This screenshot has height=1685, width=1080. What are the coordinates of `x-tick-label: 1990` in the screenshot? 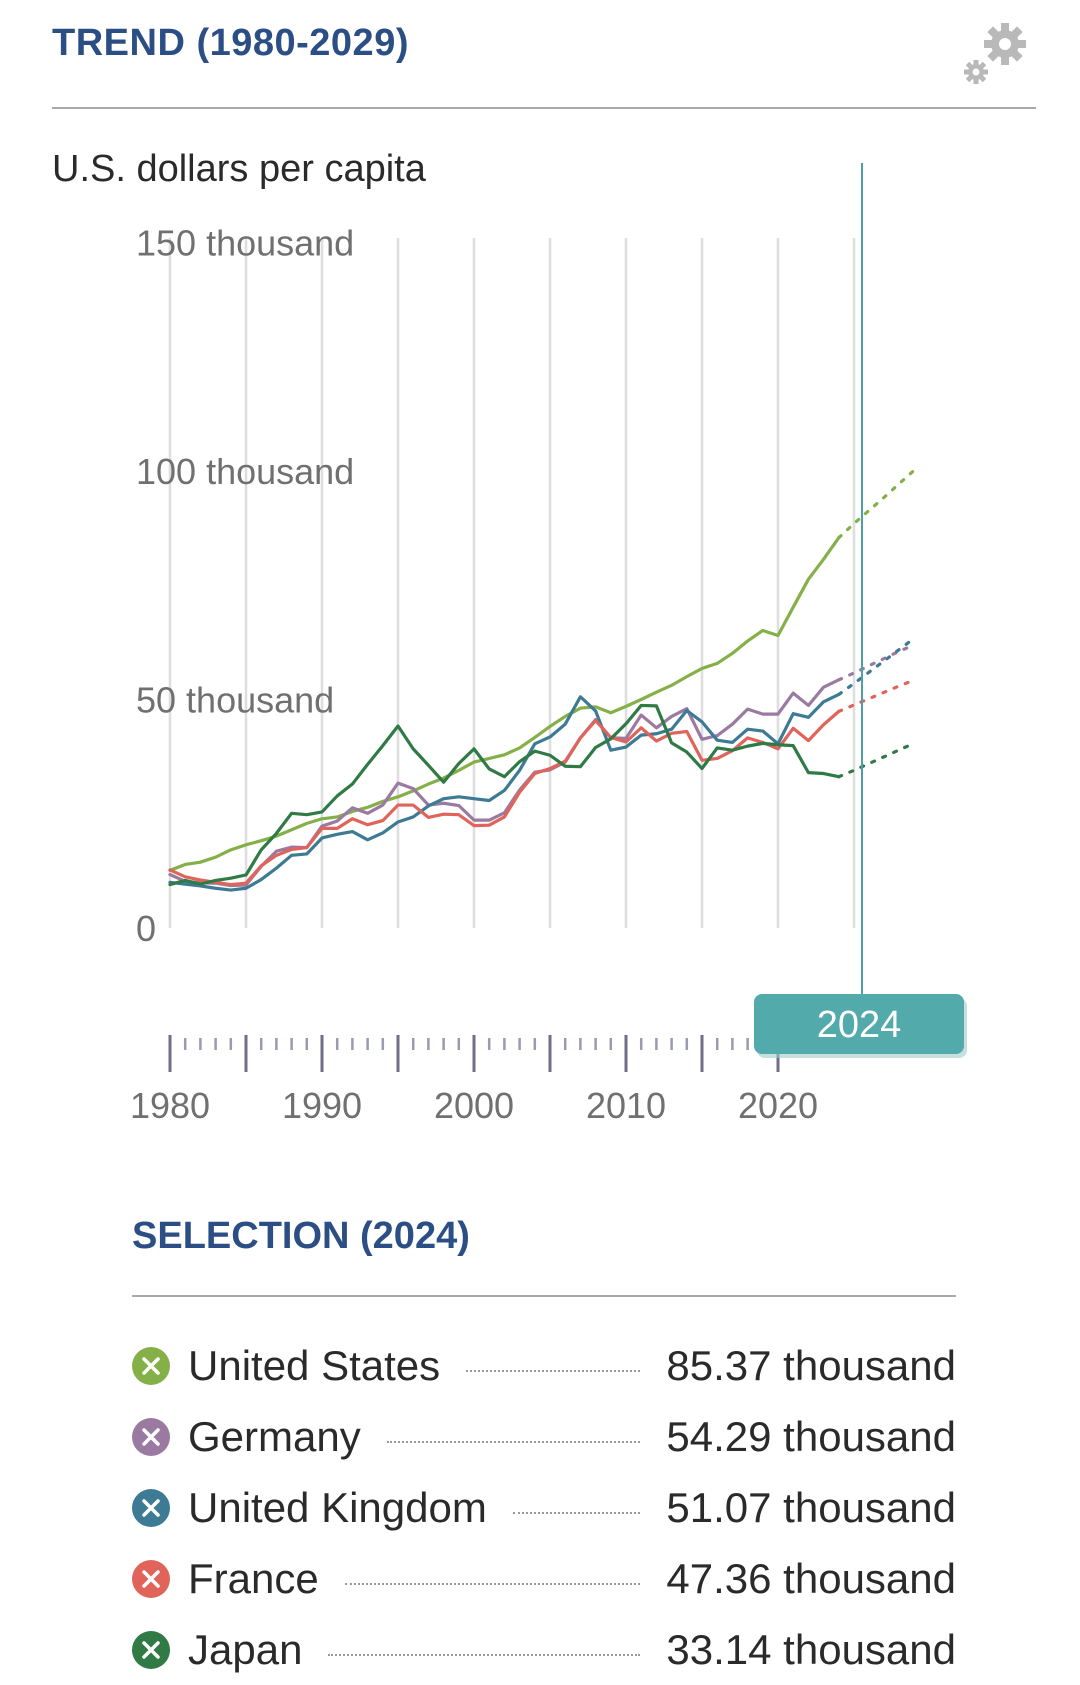 It's located at (322, 1105).